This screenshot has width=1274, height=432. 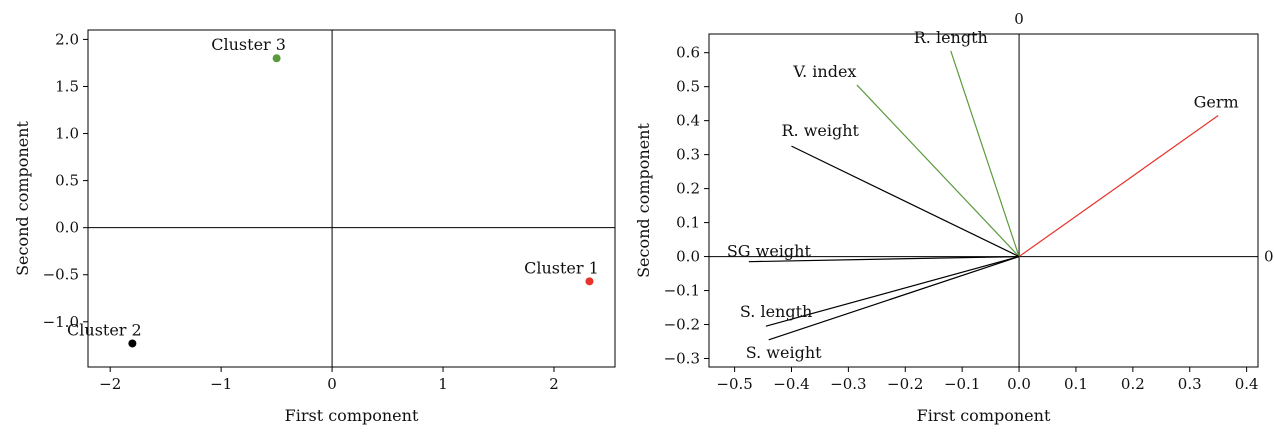 What do you see at coordinates (688, 53) in the screenshot?
I see `right-y-tick-label: 0.6` at bounding box center [688, 53].